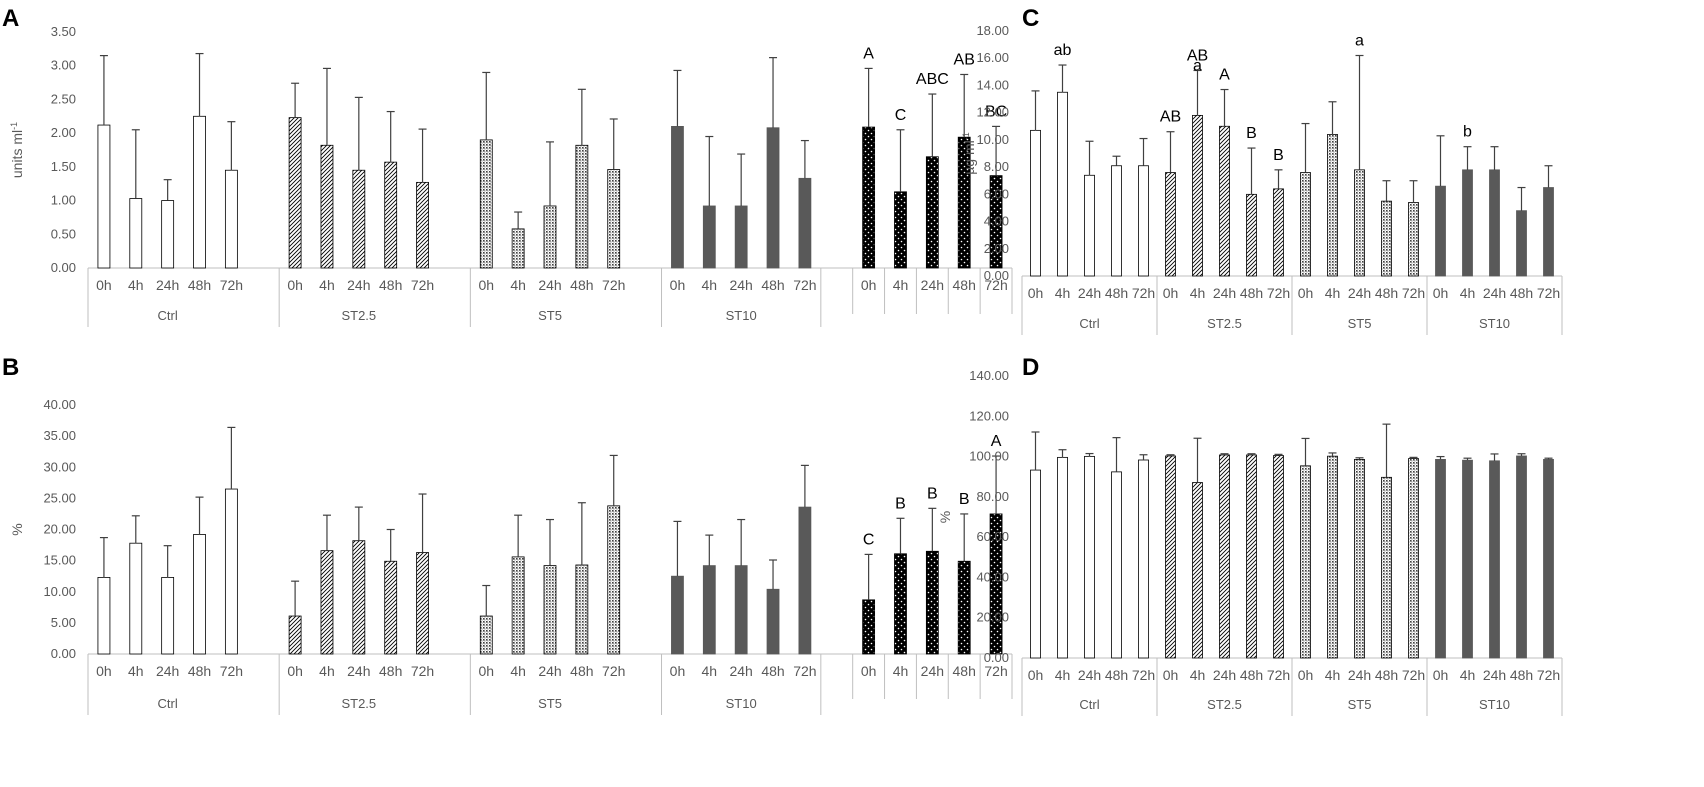  What do you see at coordinates (63, 132) in the screenshot?
I see `y-tick-a: 2.00` at bounding box center [63, 132].